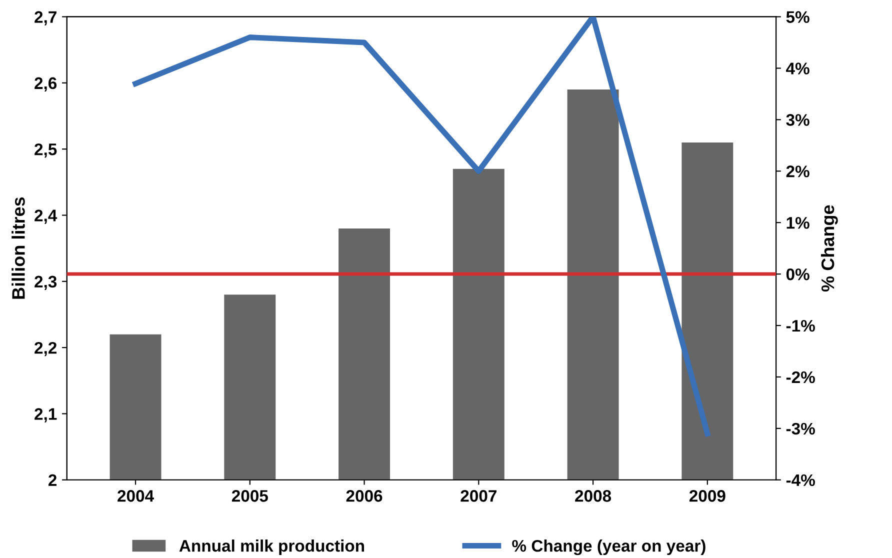 Image resolution: width=892 pixels, height=558 pixels. I want to click on y2-axis-title: % Change, so click(829, 248).